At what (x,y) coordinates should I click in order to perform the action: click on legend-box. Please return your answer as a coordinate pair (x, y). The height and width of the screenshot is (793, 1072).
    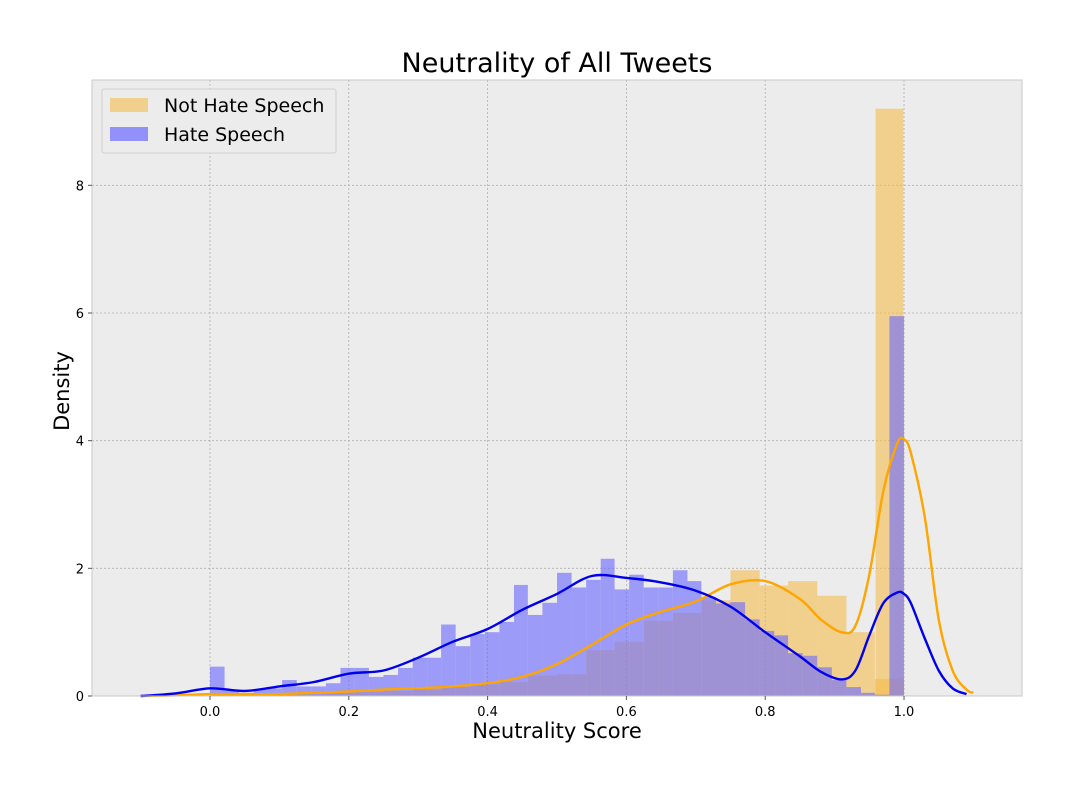
    Looking at the image, I should click on (219, 121).